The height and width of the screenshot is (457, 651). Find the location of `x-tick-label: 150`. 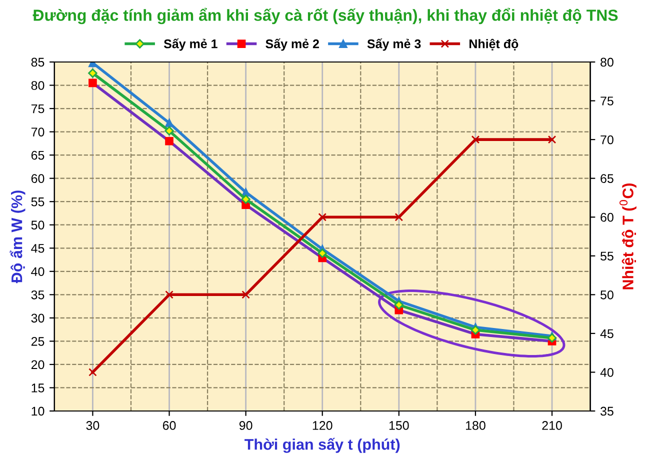

x-tick-label: 150 is located at coordinates (399, 425).